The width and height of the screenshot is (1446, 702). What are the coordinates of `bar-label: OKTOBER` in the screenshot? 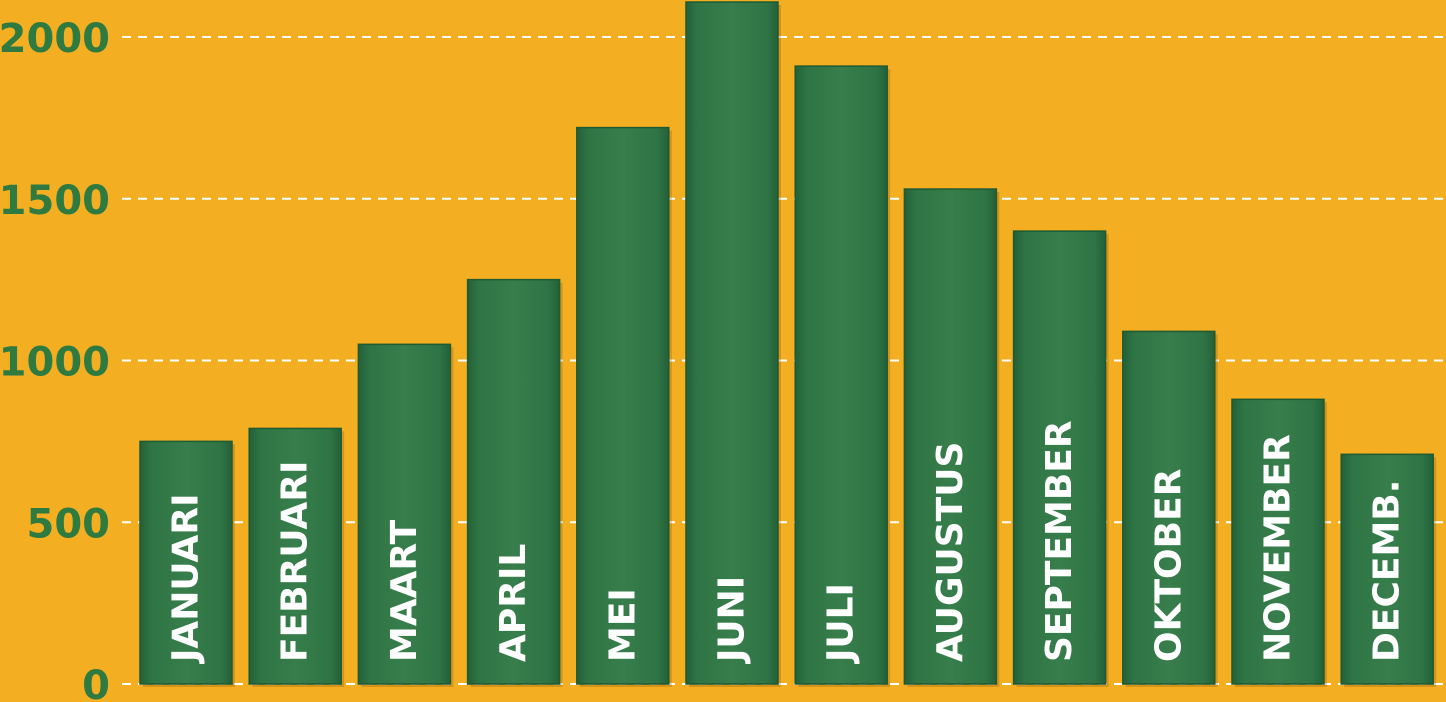 It's located at (1168, 565).